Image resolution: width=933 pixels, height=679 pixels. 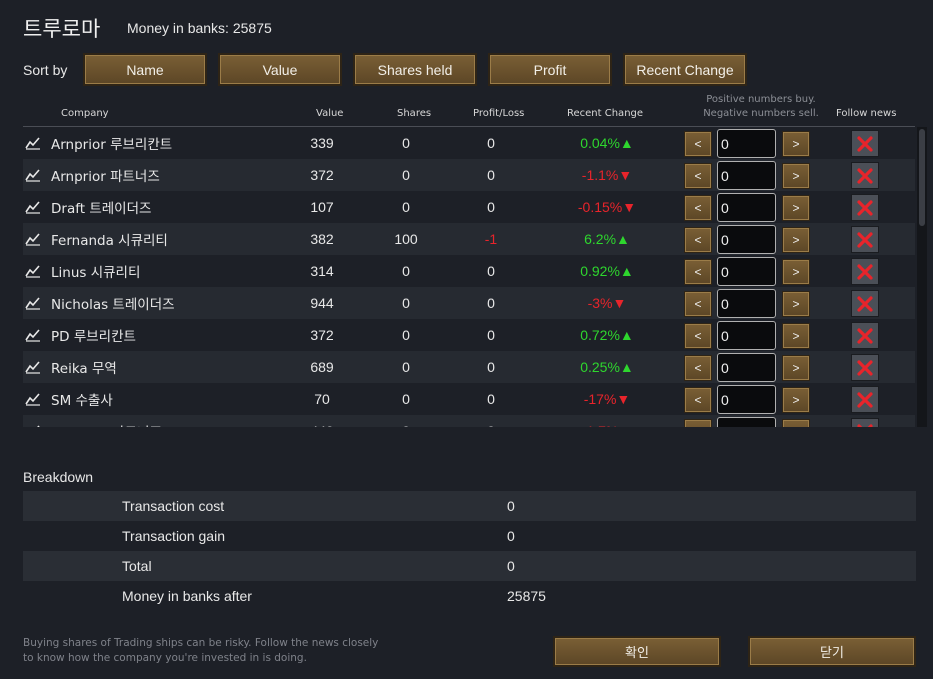 What do you see at coordinates (469, 175) in the screenshot?
I see `table-row: Arnprior 파트너즈 372 0 0 -1.1%▼ < >` at bounding box center [469, 175].